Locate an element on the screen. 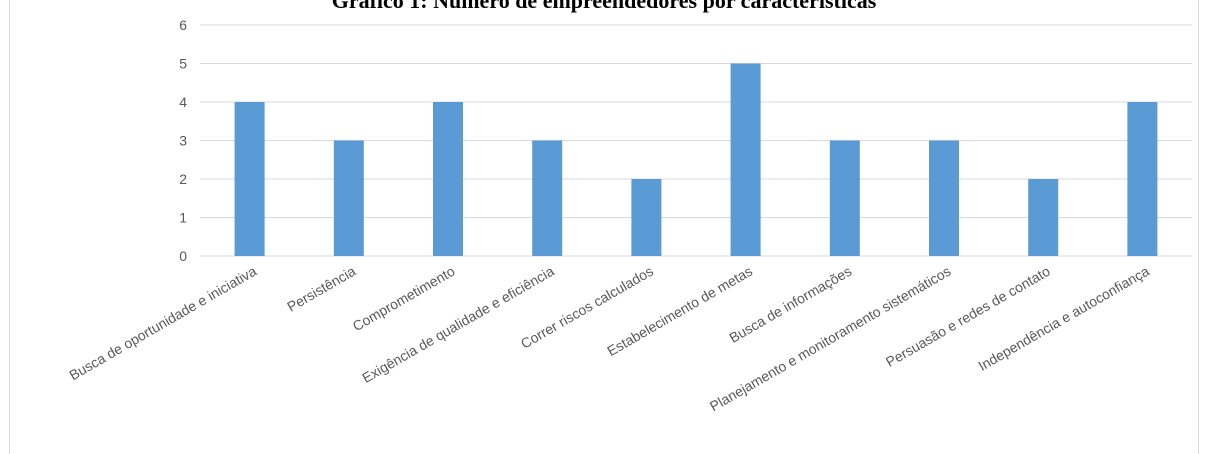 The height and width of the screenshot is (454, 1208). y-tick-label: 2 is located at coordinates (183, 179).